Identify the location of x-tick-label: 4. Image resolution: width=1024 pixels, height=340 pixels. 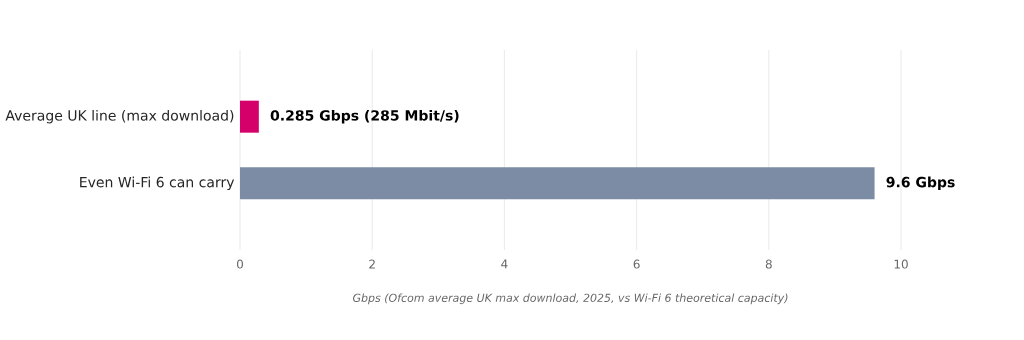
(504, 264).